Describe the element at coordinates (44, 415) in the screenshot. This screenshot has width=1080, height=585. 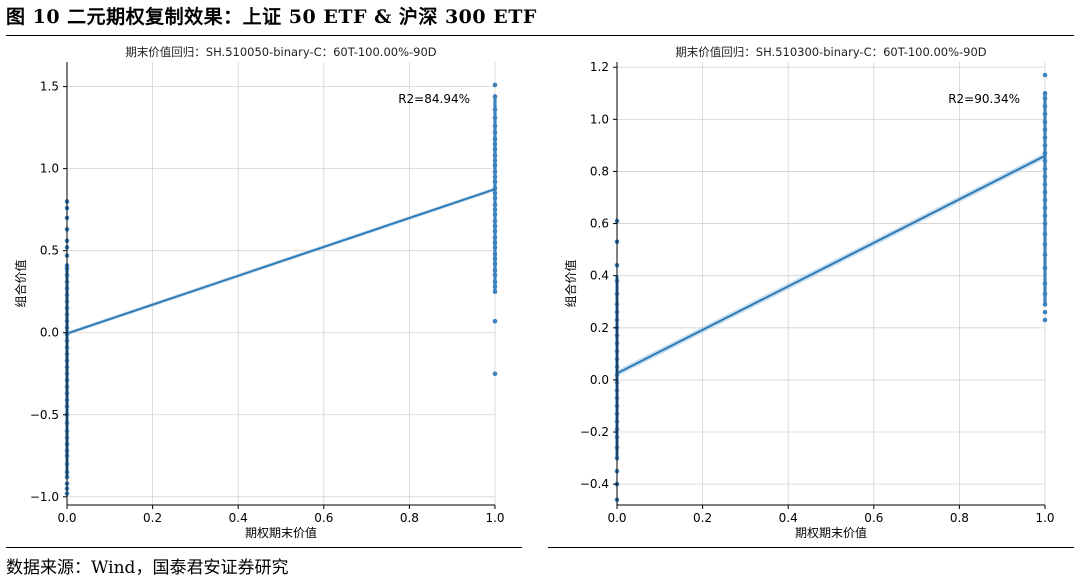
I see `y-tick-label: −0.5` at that location.